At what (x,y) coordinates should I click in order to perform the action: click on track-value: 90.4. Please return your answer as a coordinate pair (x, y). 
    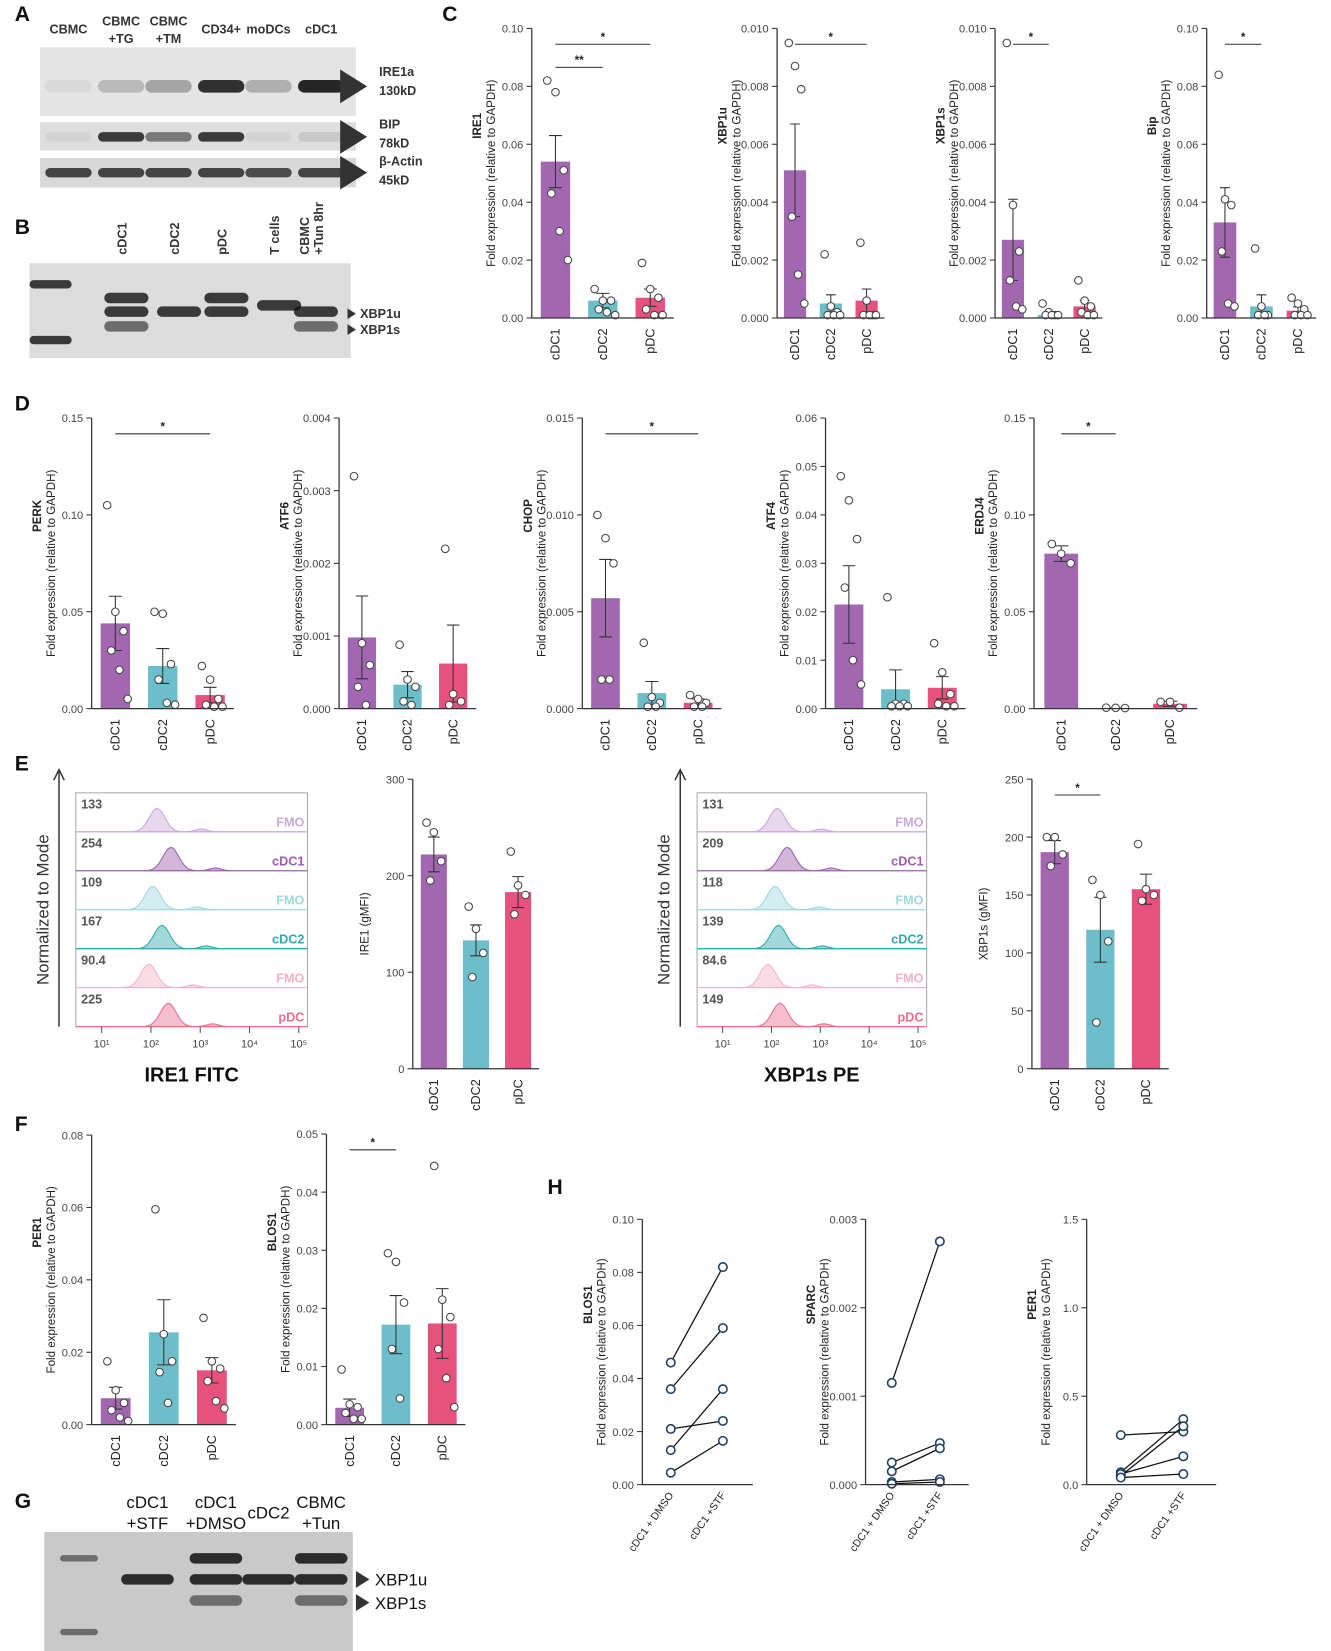
    Looking at the image, I should click on (93, 960).